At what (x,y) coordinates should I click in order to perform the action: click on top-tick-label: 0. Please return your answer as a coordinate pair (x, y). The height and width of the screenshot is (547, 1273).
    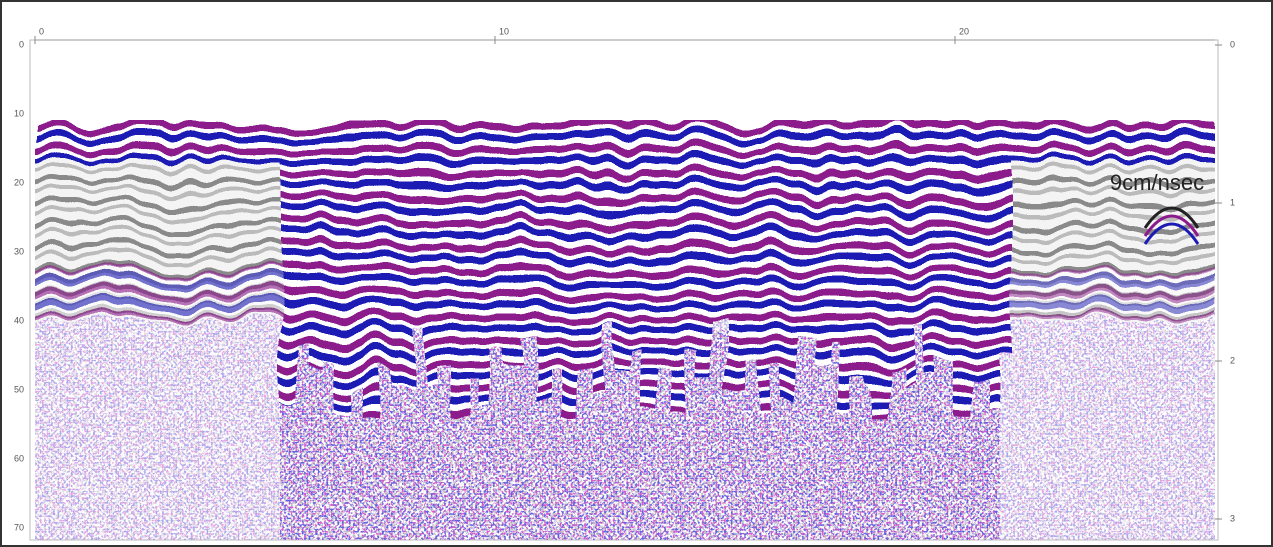
    Looking at the image, I should click on (41, 31).